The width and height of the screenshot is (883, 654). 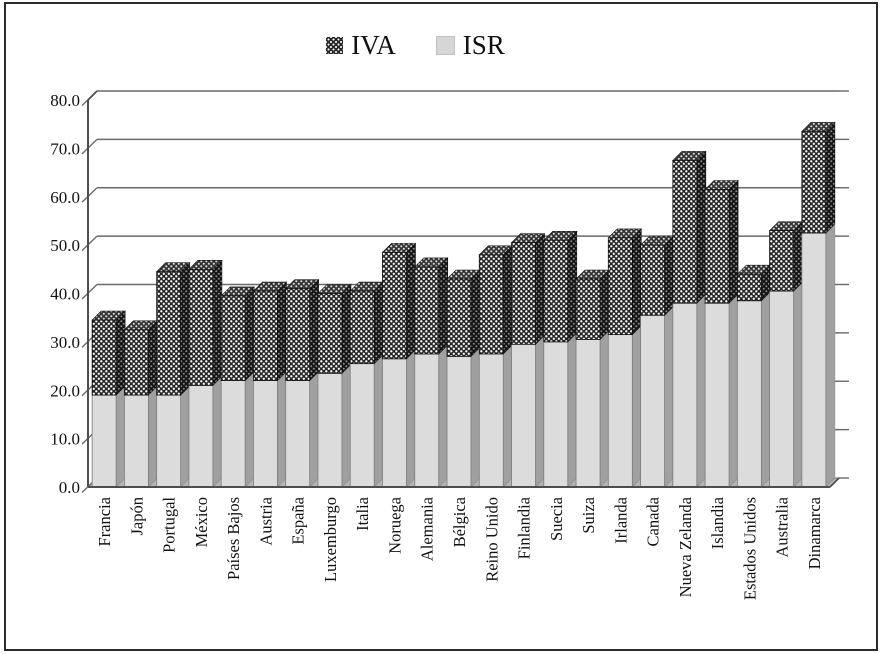 What do you see at coordinates (524, 527) in the screenshot?
I see `x-axis-label: Finlandia` at bounding box center [524, 527].